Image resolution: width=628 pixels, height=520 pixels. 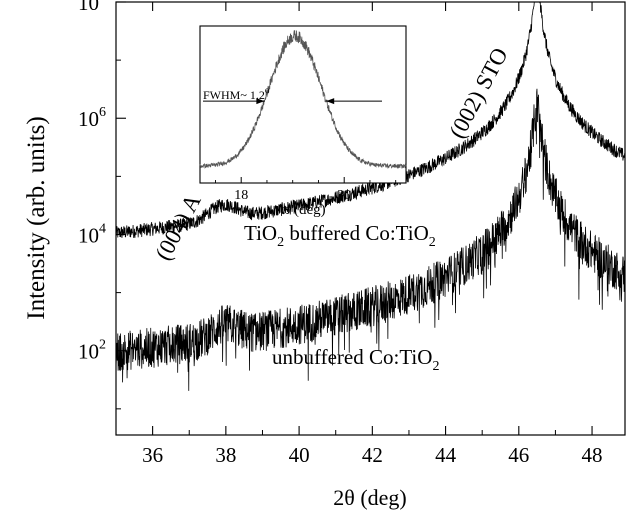 I want to click on x-axis-label: 2θ (deg), so click(x=369, y=497).